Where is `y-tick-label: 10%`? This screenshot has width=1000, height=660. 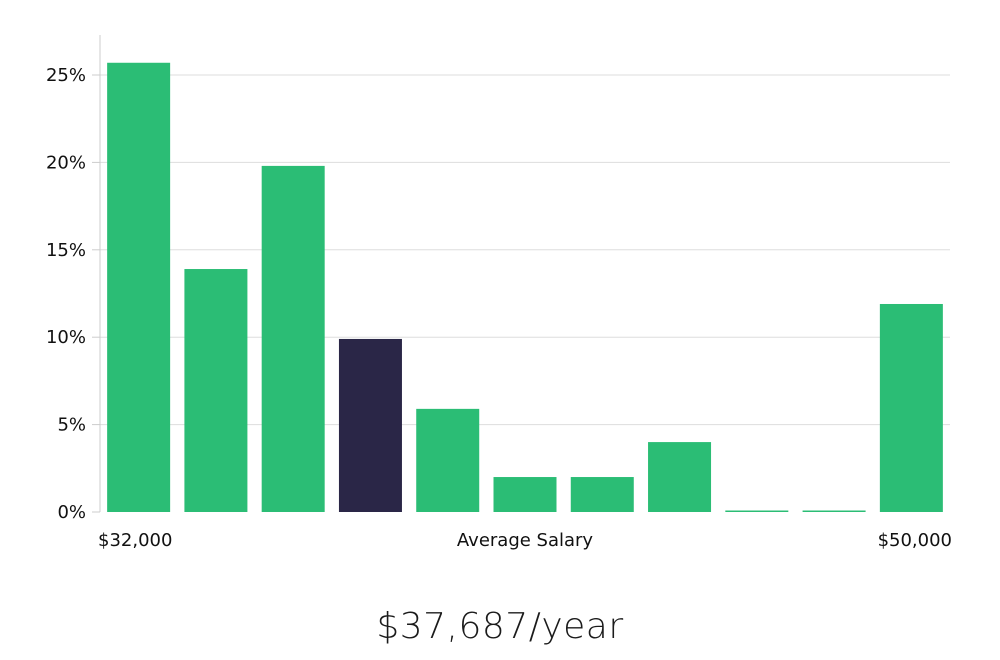 y-tick-label: 10% is located at coordinates (66, 337).